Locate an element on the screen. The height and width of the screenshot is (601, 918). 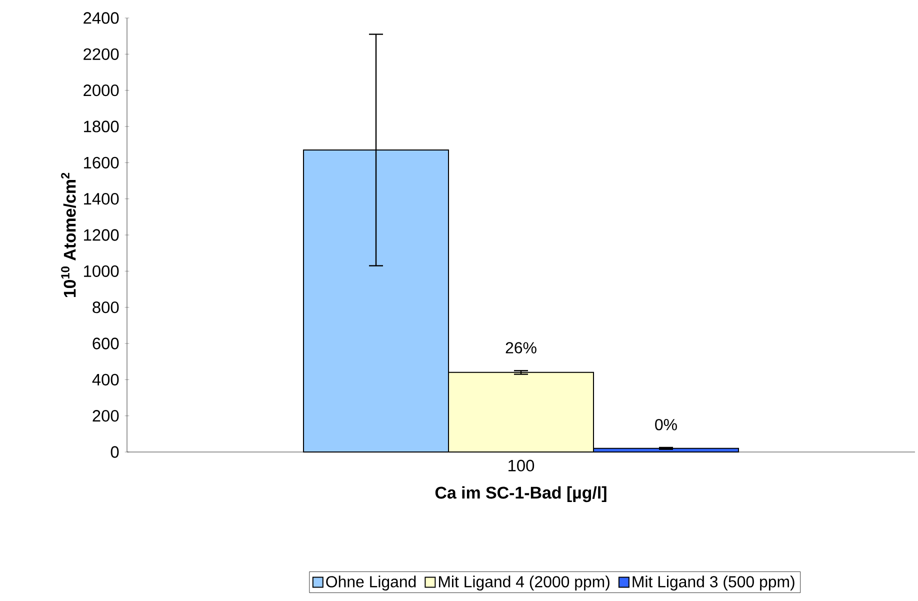
x-axis-title: Ca im SC-1-Bad [µg/l] is located at coordinates (520, 494).